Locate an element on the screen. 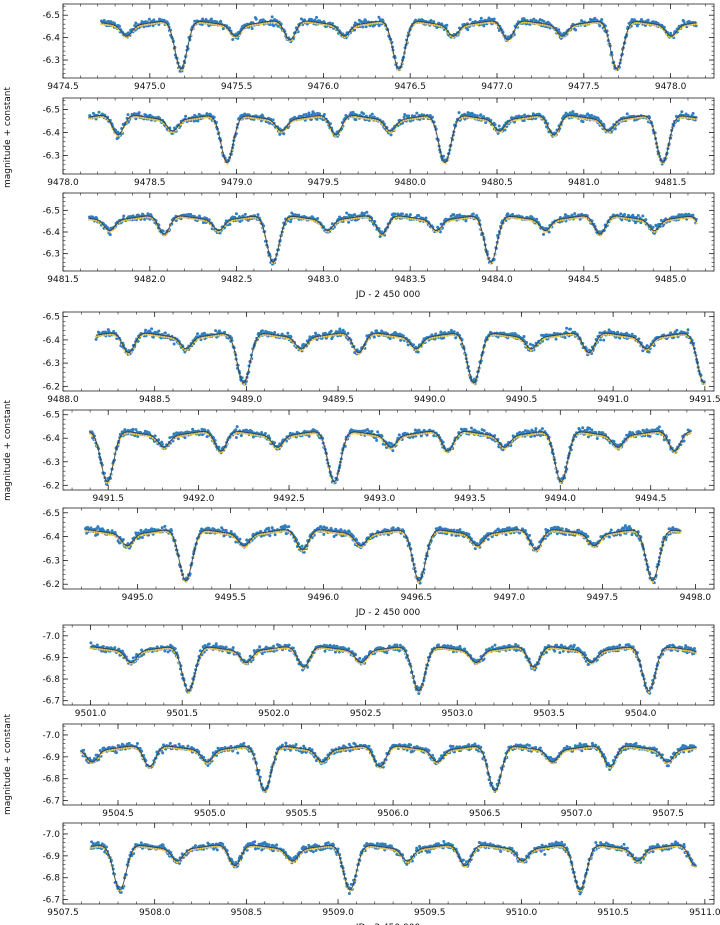 The image size is (720, 925). x-tick-label: 9479.0 is located at coordinates (237, 183).